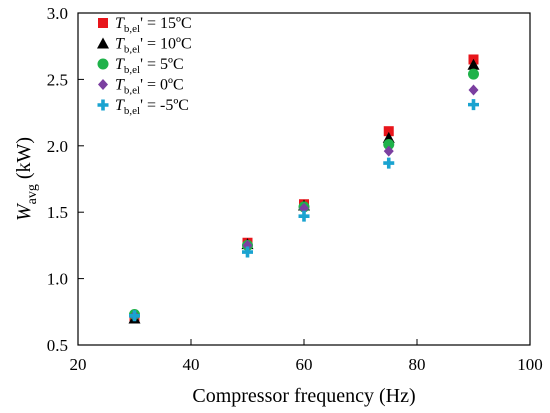 The image size is (550, 413). I want to click on legend-label-rest: ' = 15ºC, so click(166, 23).